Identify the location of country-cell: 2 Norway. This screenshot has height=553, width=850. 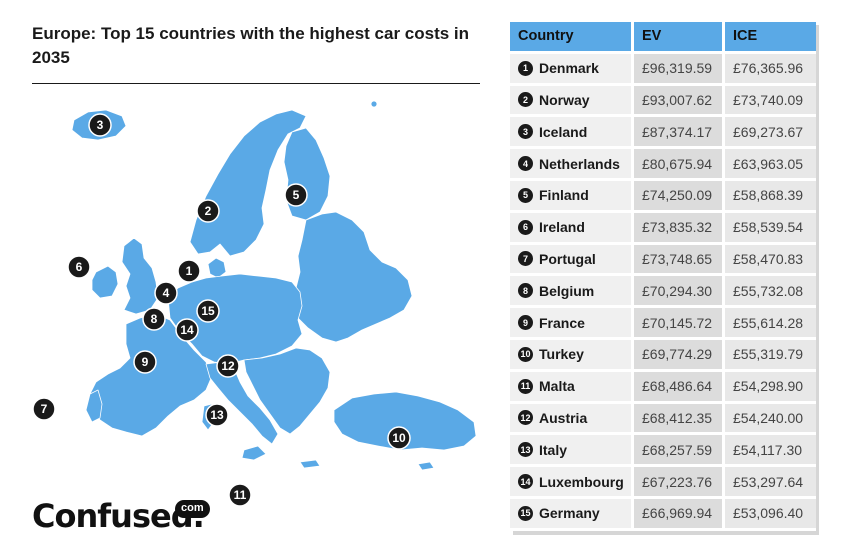
(572, 101).